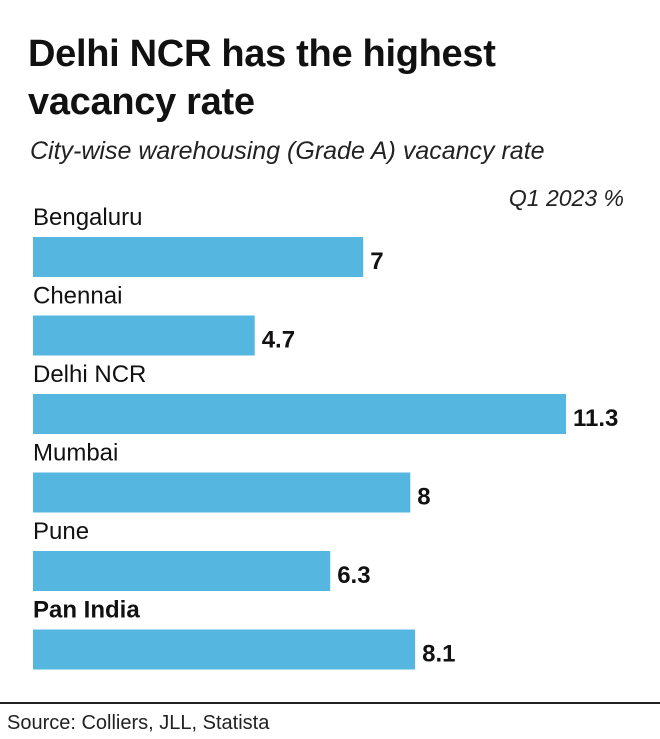 This screenshot has width=660, height=739. Describe the element at coordinates (75, 453) in the screenshot. I see `category-label-mumbai: Mumbai` at that location.